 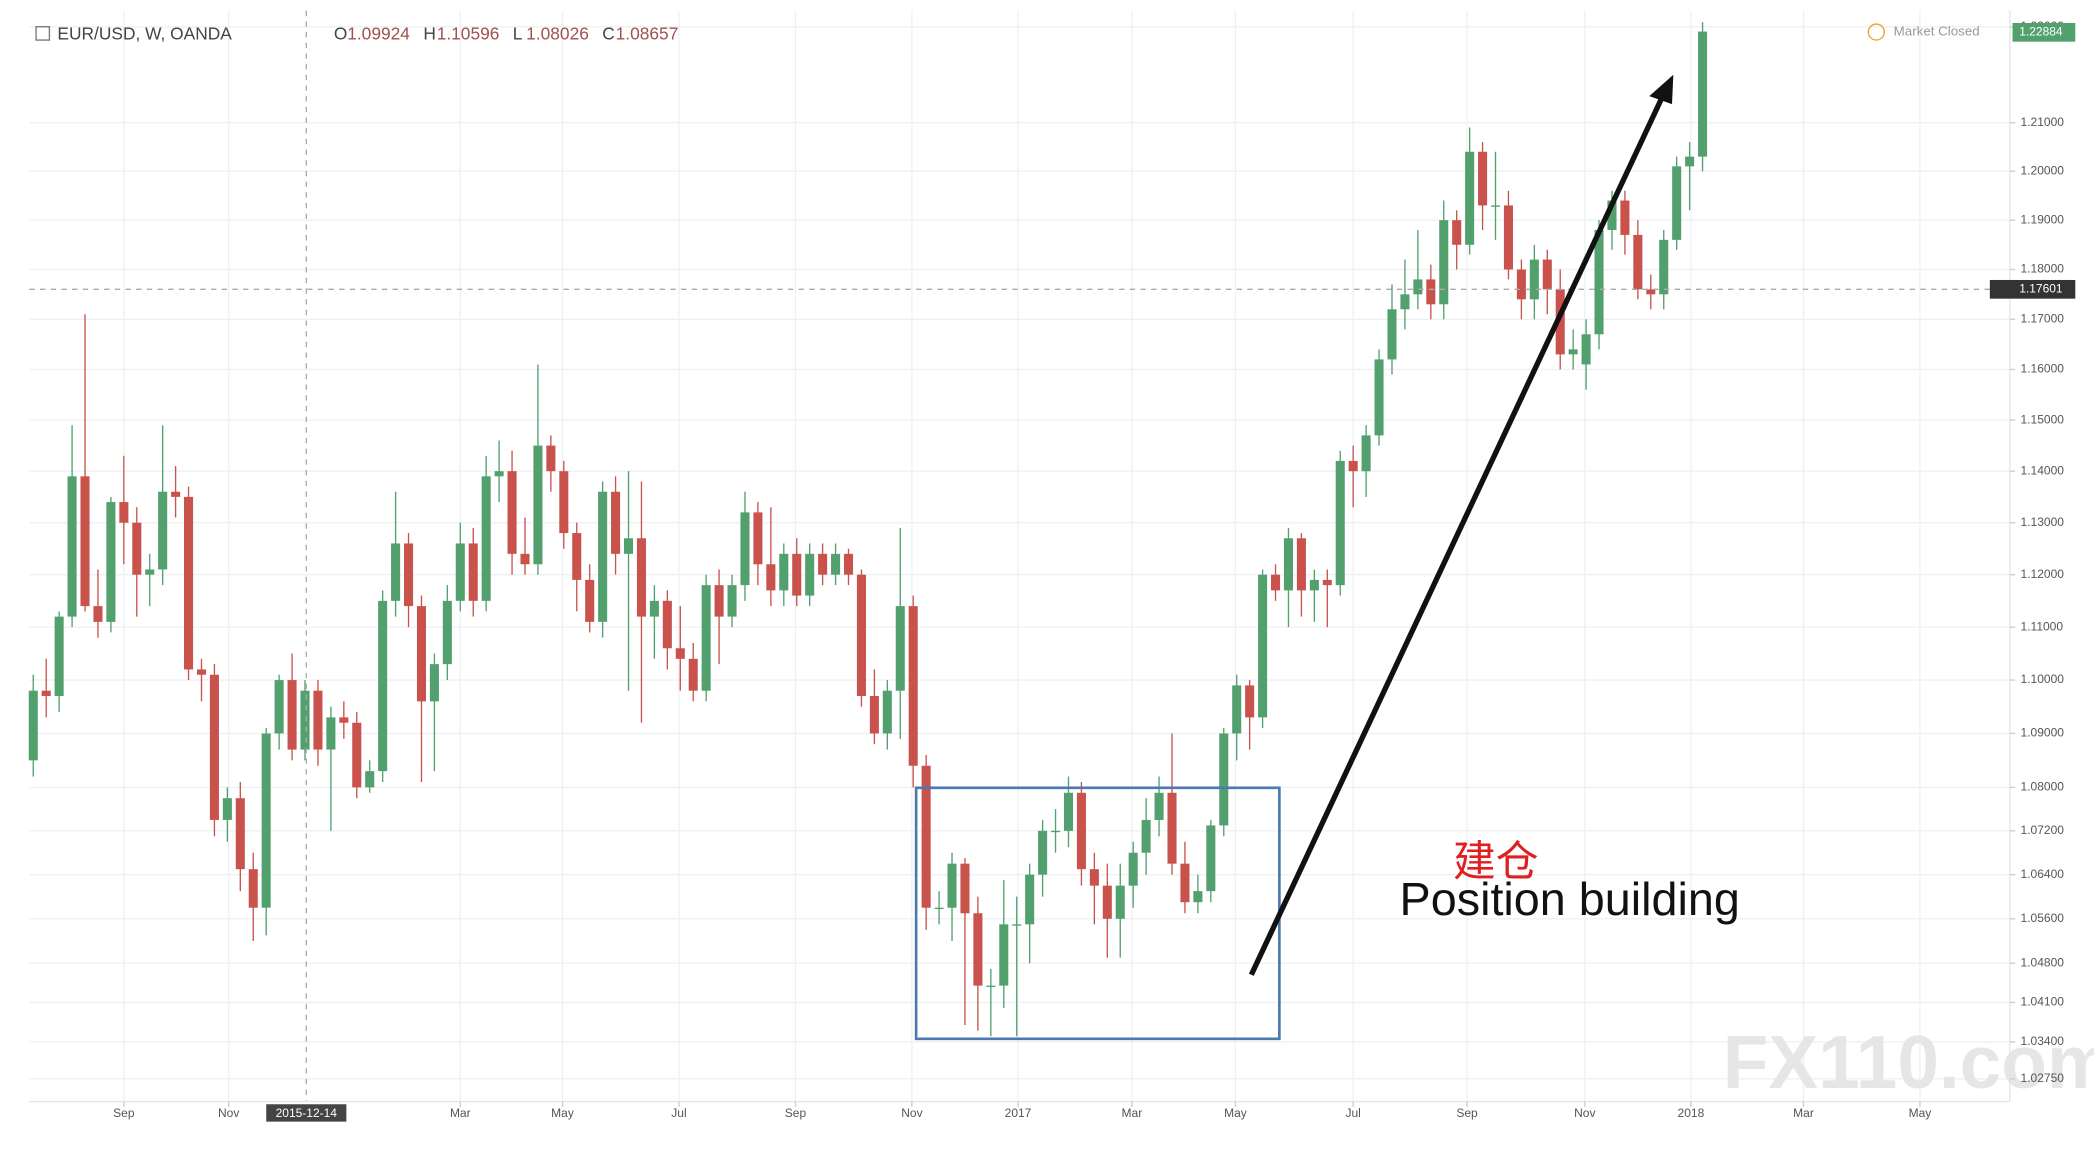 What do you see at coordinates (2043, 962) in the screenshot?
I see `y-tick-label: 1.04800` at bounding box center [2043, 962].